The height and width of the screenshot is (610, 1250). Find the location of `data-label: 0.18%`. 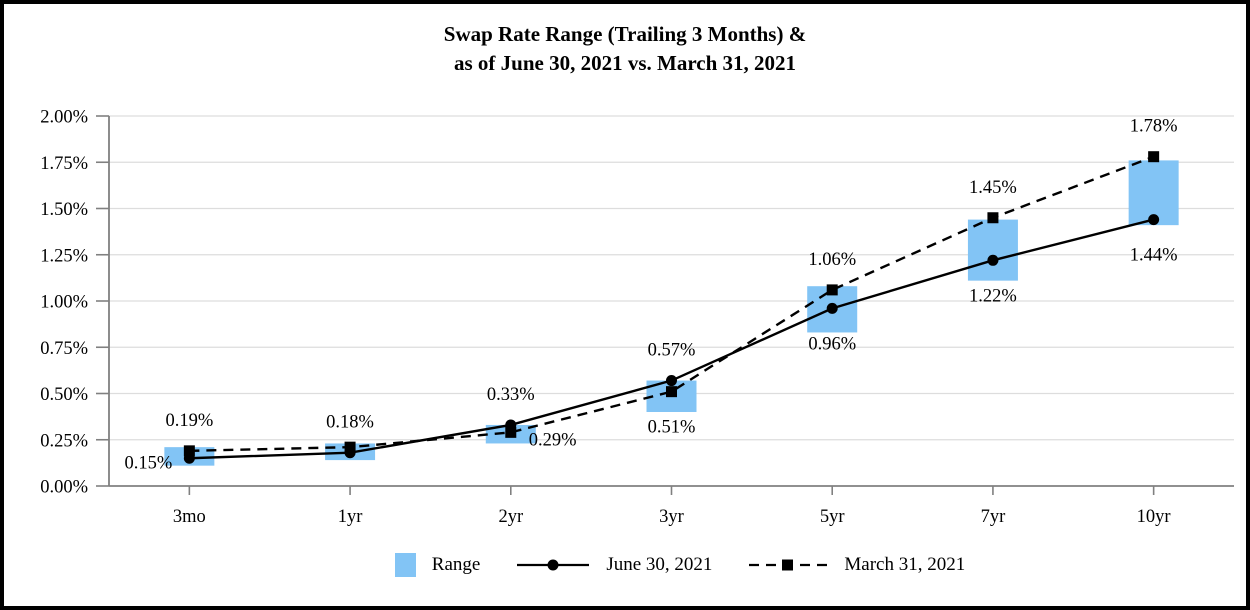

data-label: 0.18% is located at coordinates (350, 423).